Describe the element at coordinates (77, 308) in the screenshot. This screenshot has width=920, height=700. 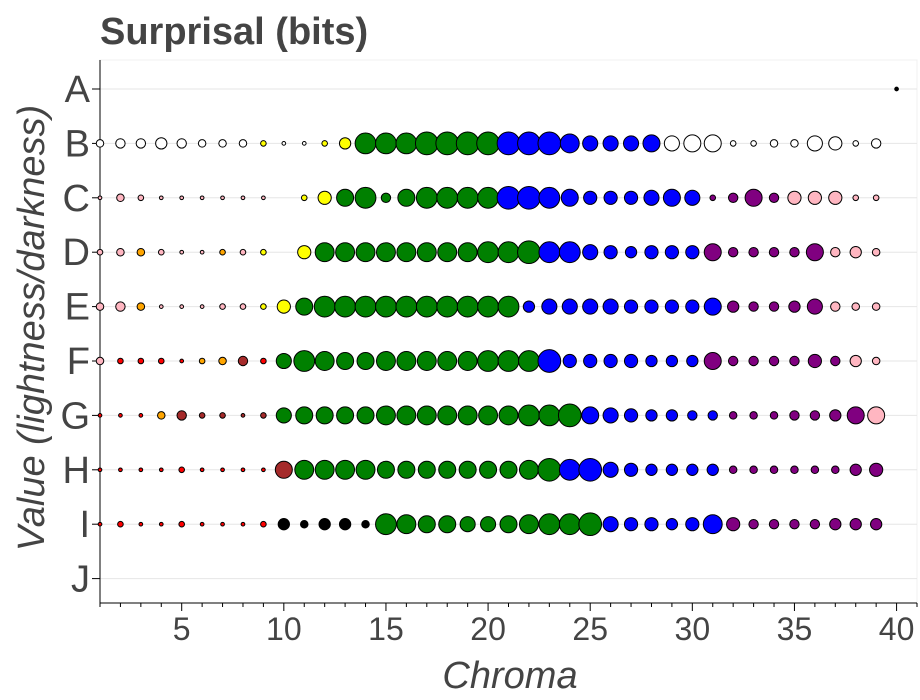
I see `y-tick-label-E: E` at that location.